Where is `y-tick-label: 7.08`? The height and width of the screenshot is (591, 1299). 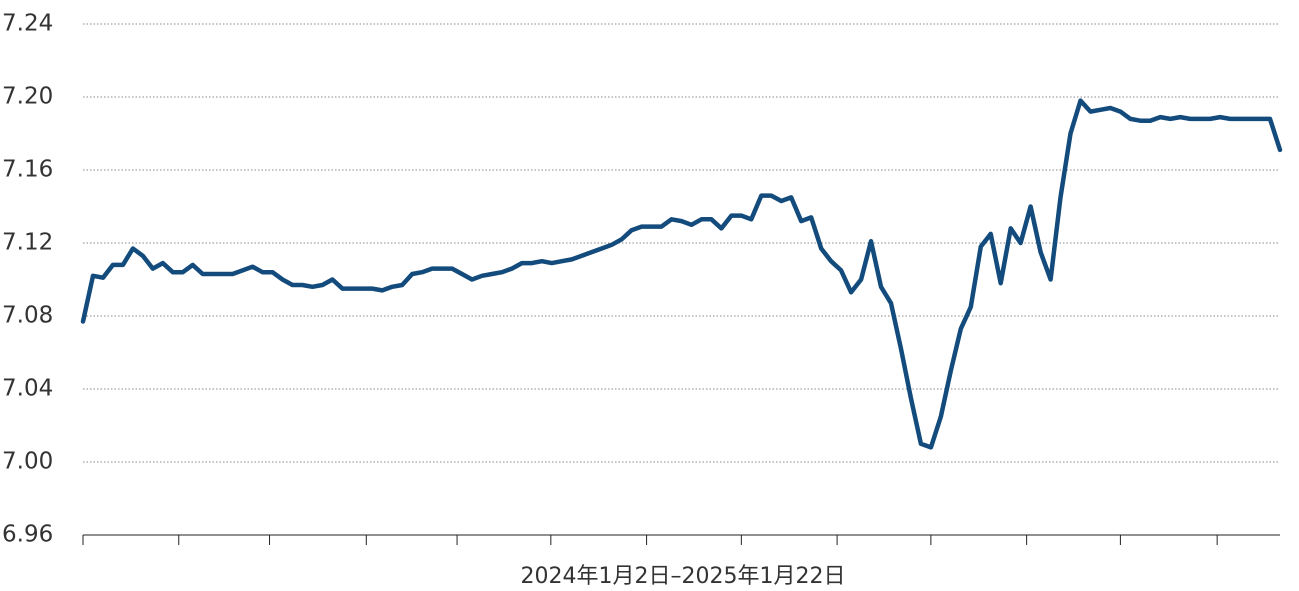
y-tick-label: 7.08 is located at coordinates (27, 316).